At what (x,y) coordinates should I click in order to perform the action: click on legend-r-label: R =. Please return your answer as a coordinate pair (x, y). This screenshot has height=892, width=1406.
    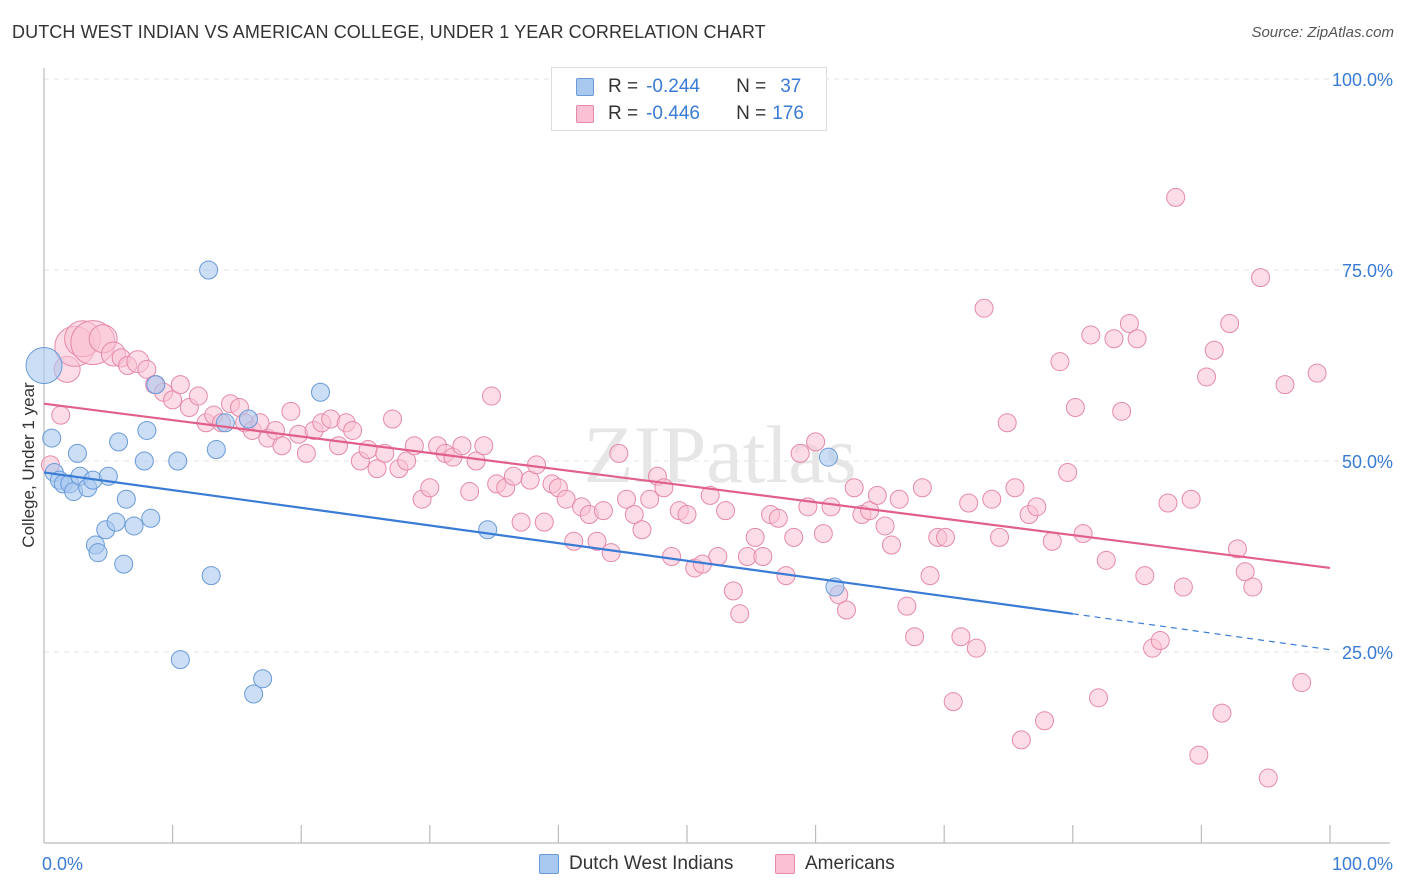
    Looking at the image, I should click on (623, 113).